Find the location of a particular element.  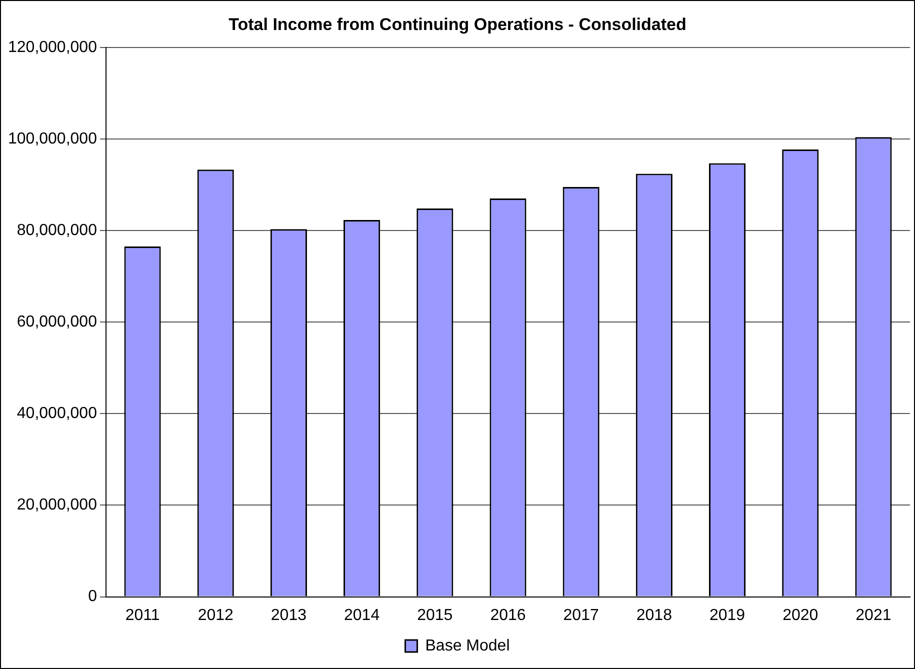

x-tick-label: 2018 is located at coordinates (654, 615).